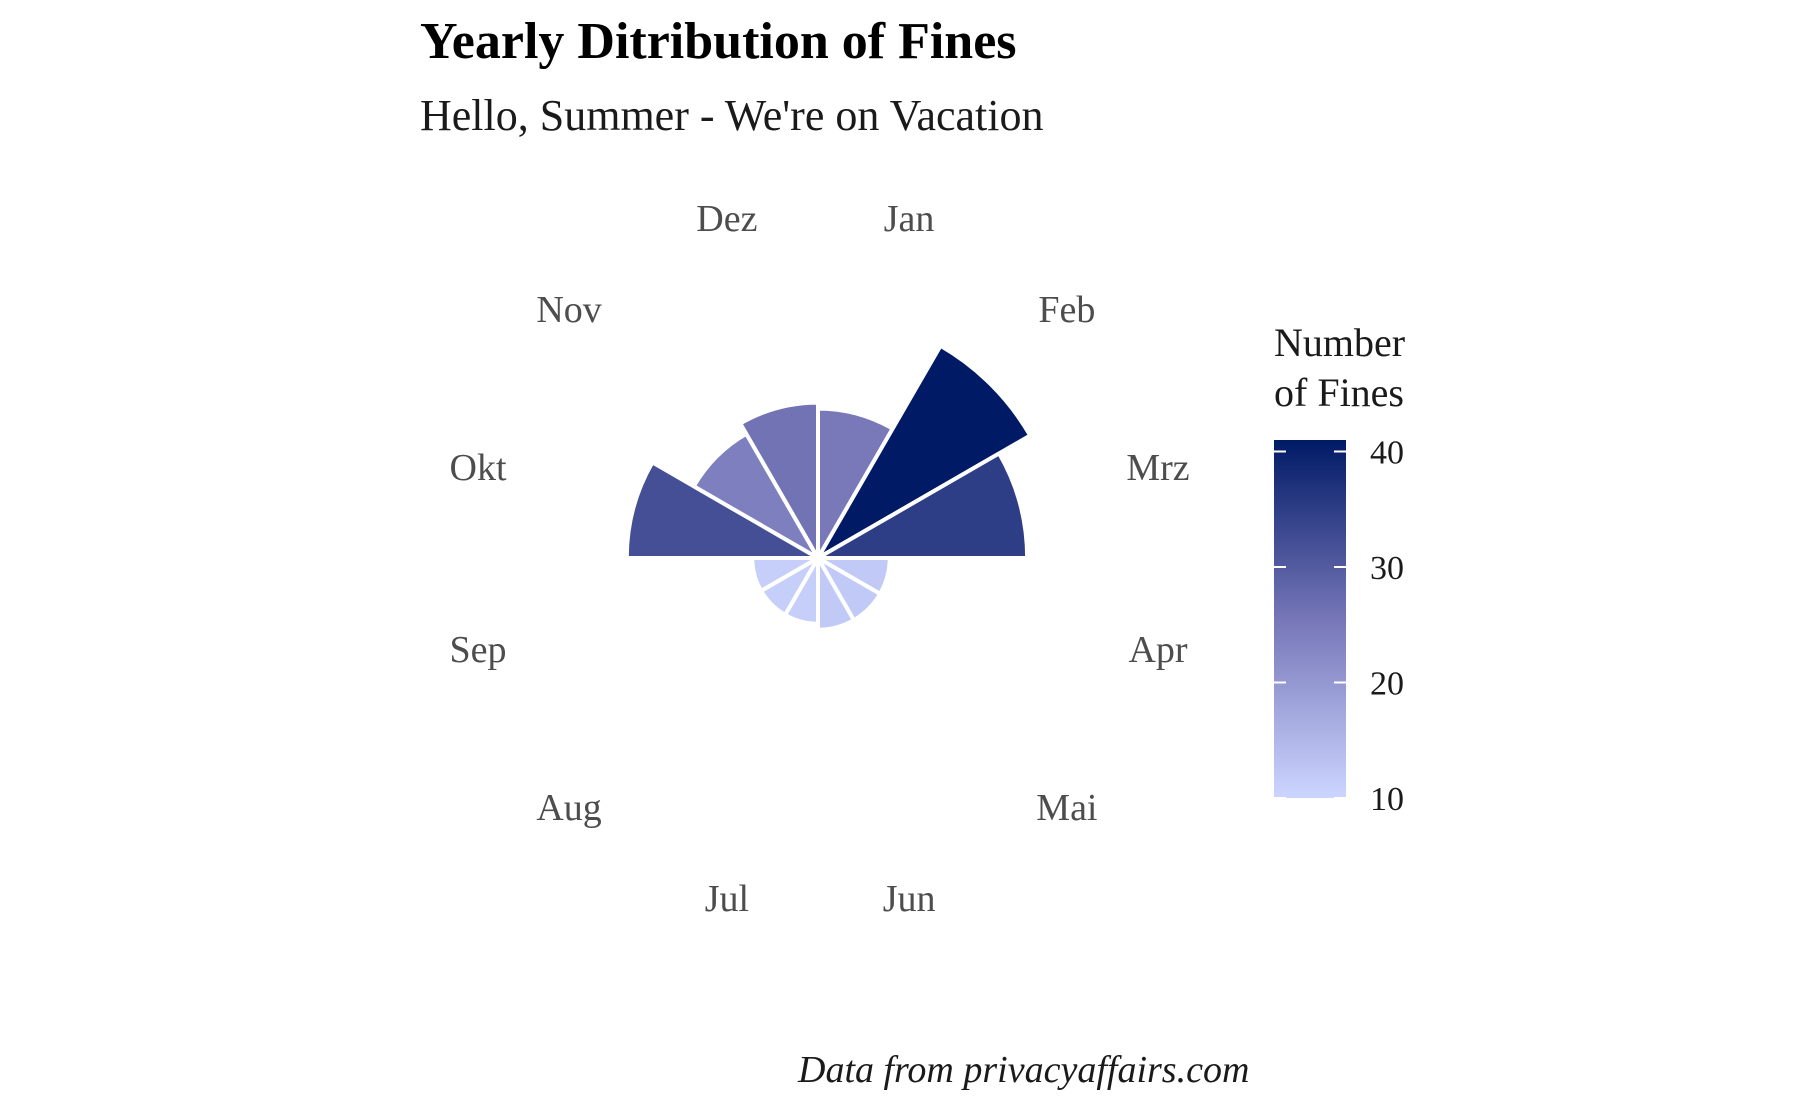 Image resolution: width=1800 pixels, height=1112 pixels. What do you see at coordinates (478, 468) in the screenshot?
I see `month-label-okt: Okt` at bounding box center [478, 468].